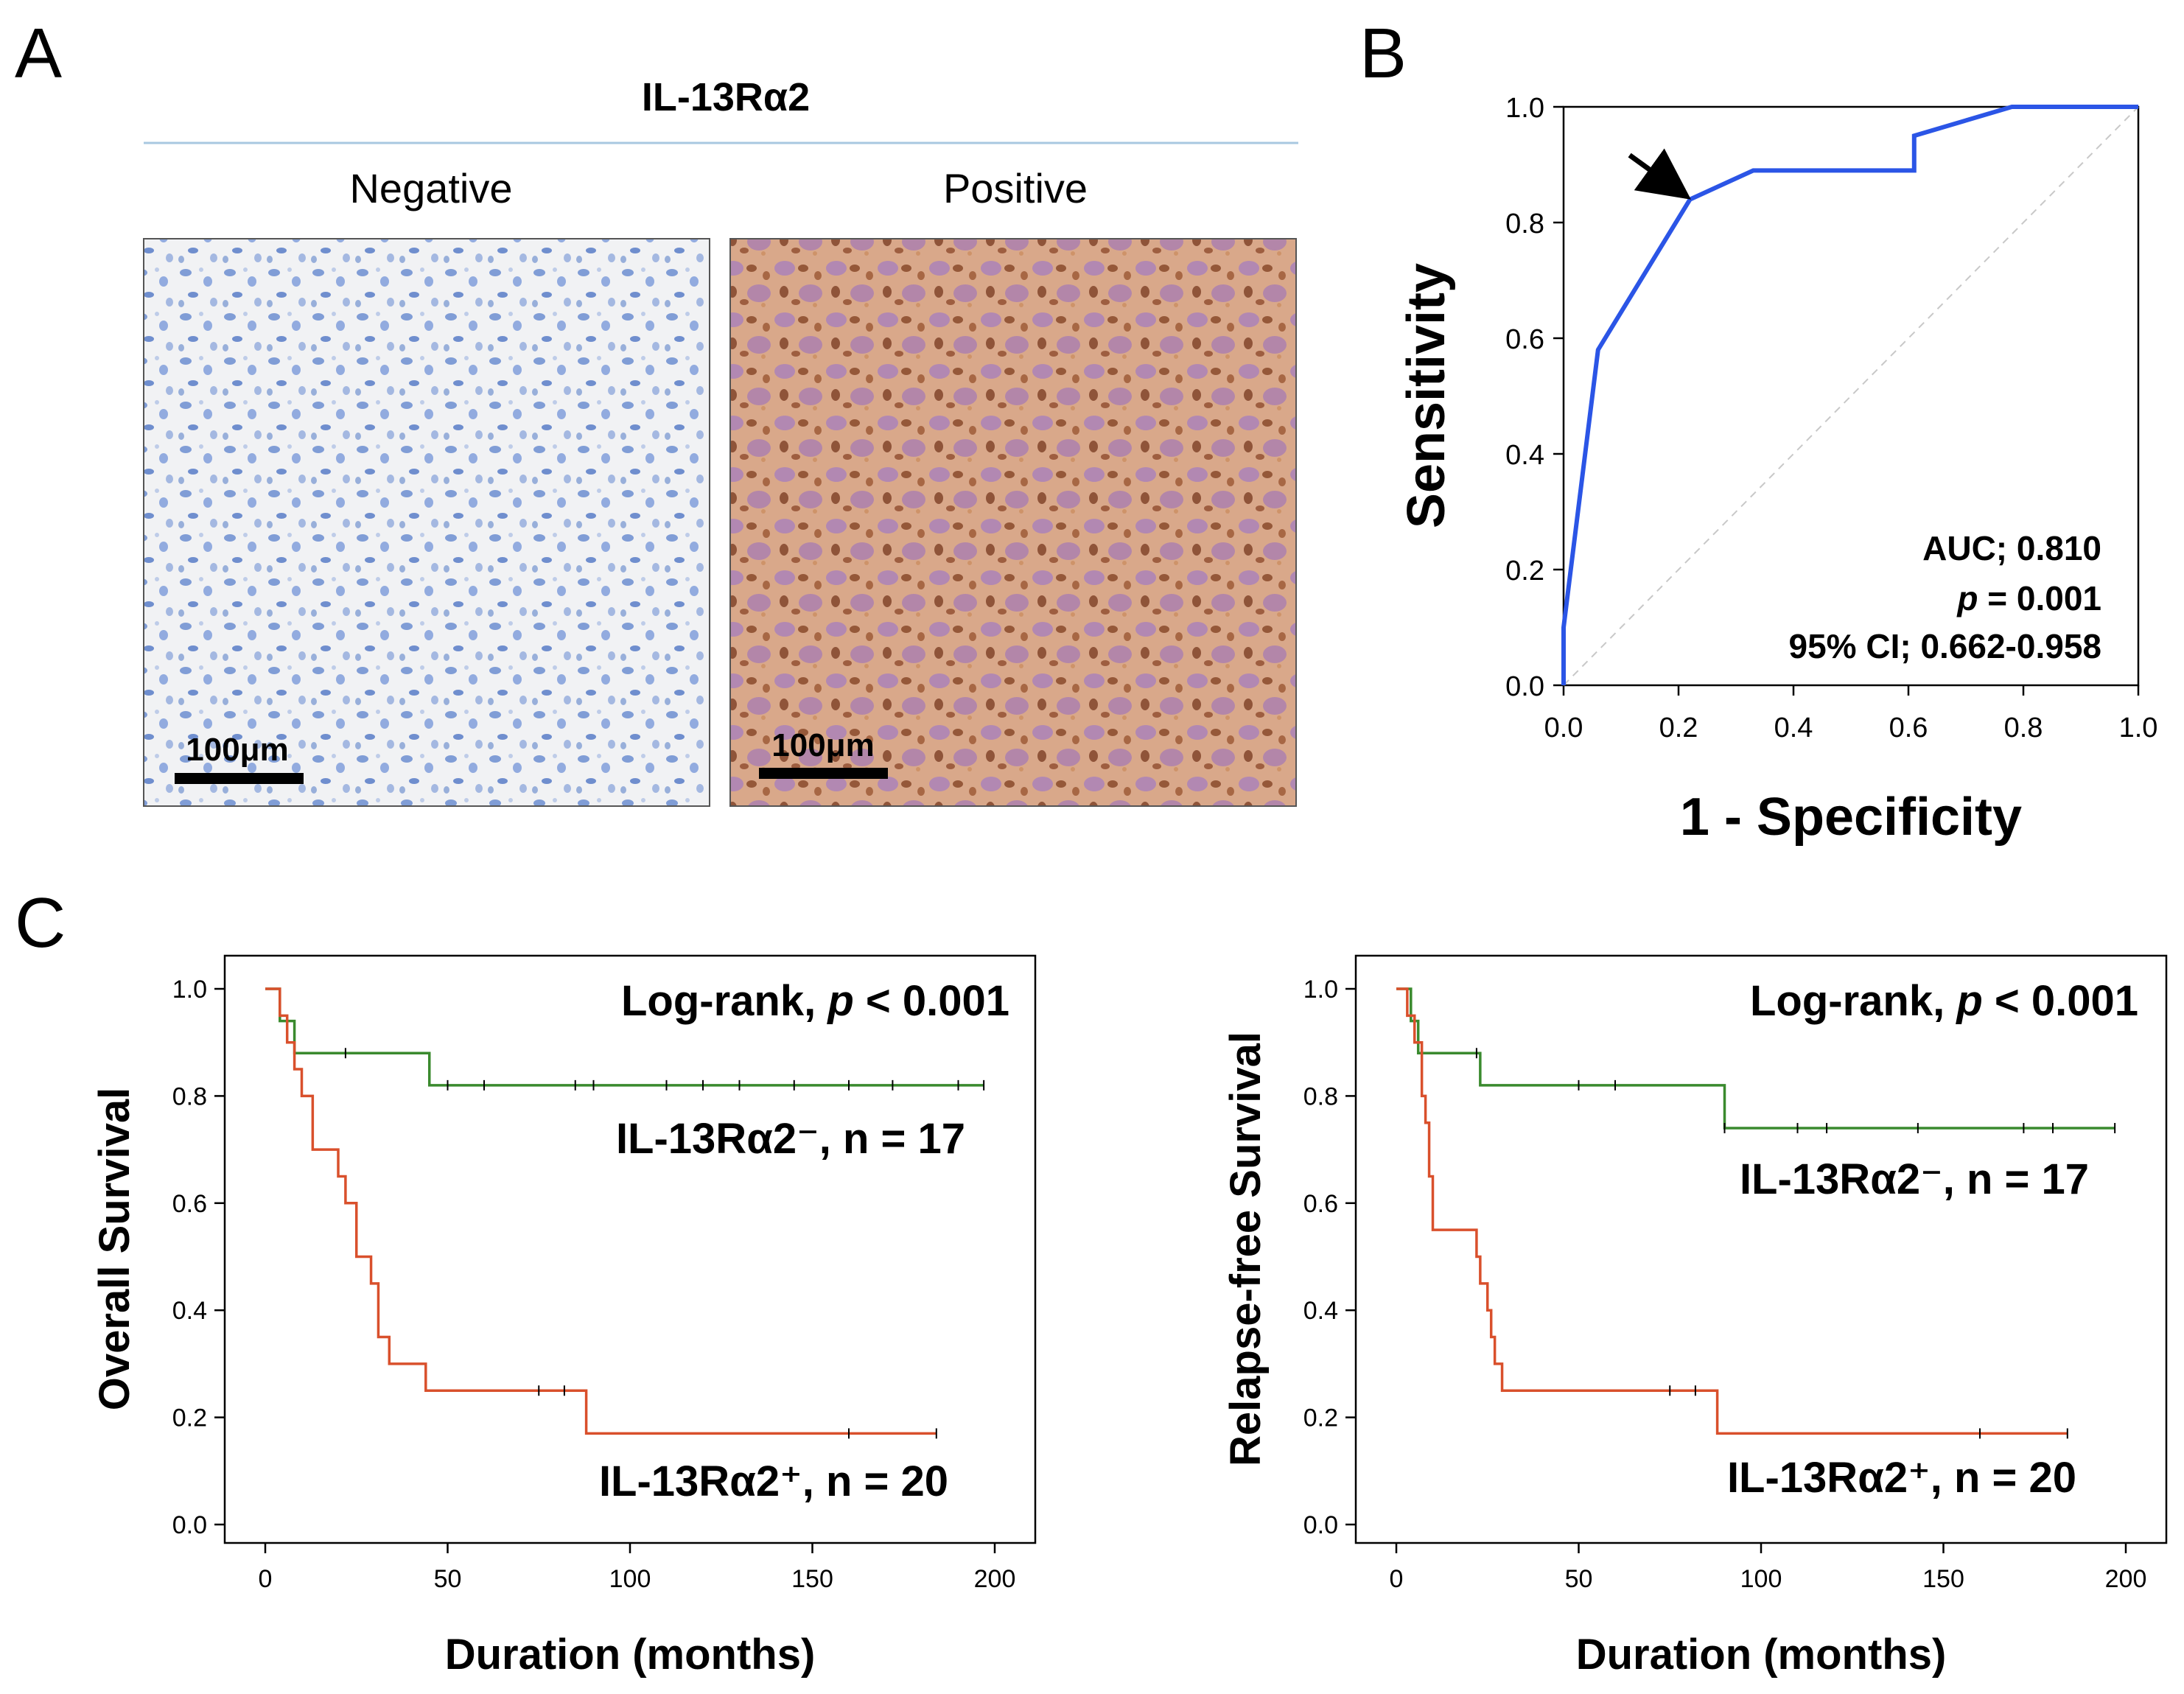 The height and width of the screenshot is (1694, 2184). I want to click on roc-ci-annotation: 95% CI; 0.662-0.958, so click(1946, 646).